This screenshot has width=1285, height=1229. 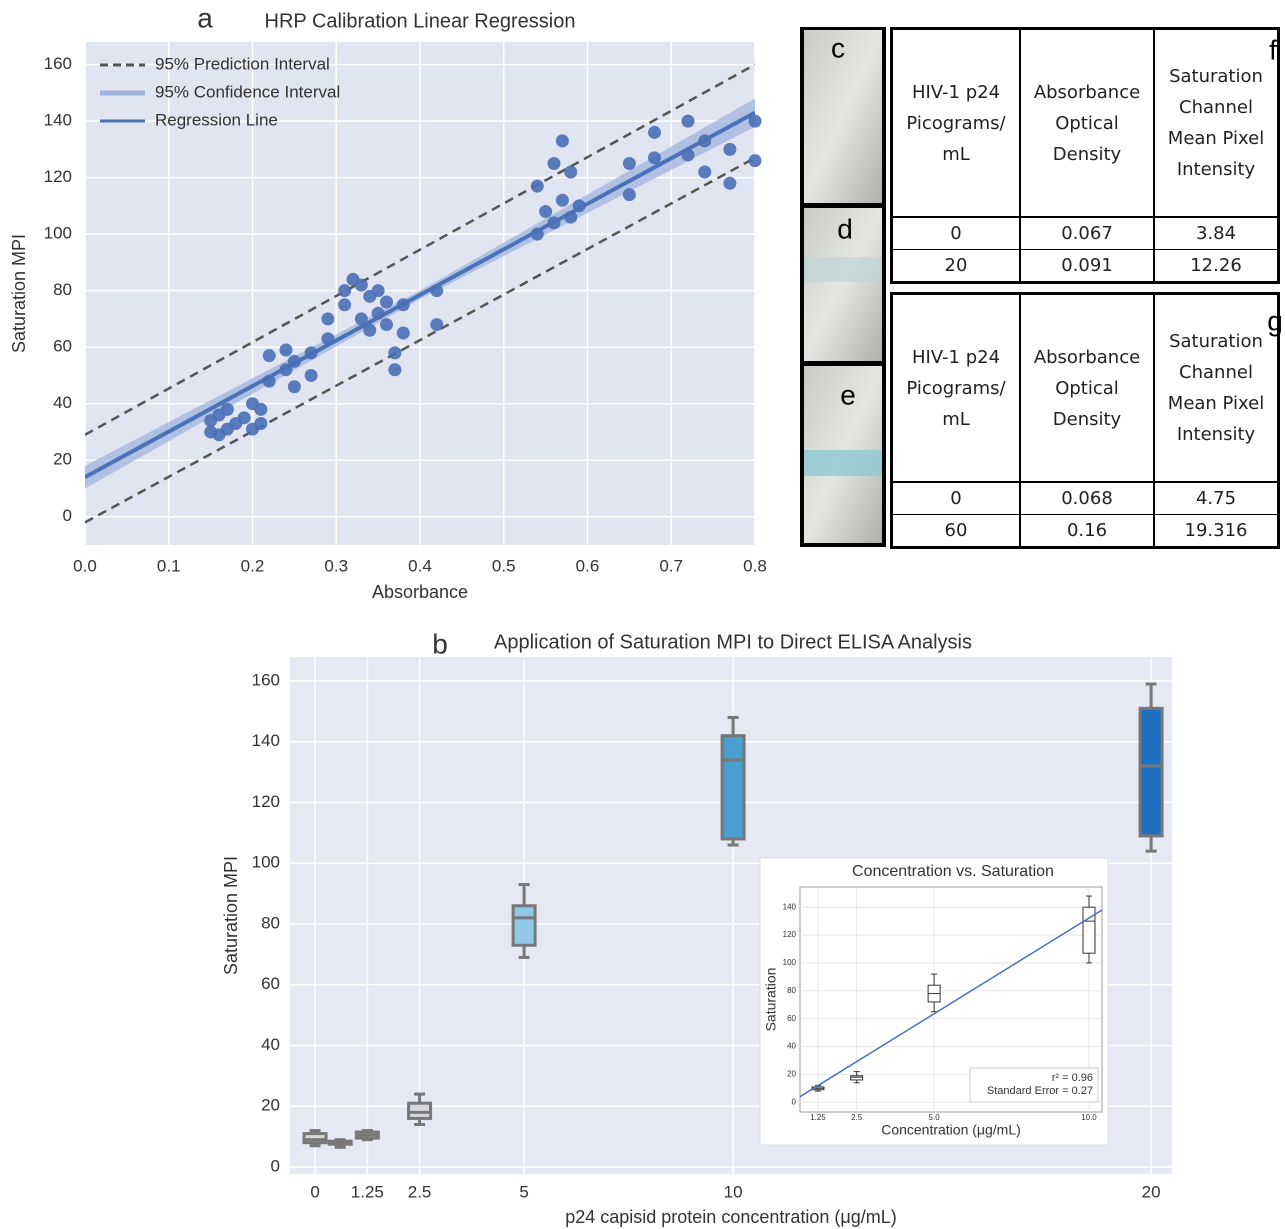 What do you see at coordinates (1216, 233) in the screenshot?
I see `table-cell: 3.84` at bounding box center [1216, 233].